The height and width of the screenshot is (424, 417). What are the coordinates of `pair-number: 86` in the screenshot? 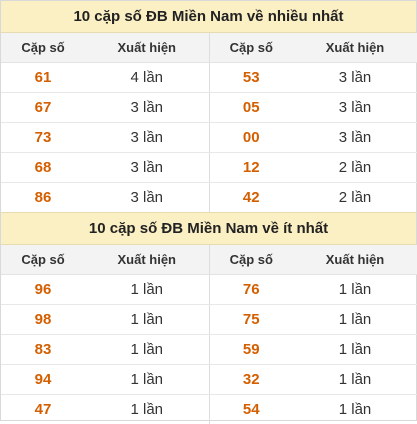 It's located at (43, 198).